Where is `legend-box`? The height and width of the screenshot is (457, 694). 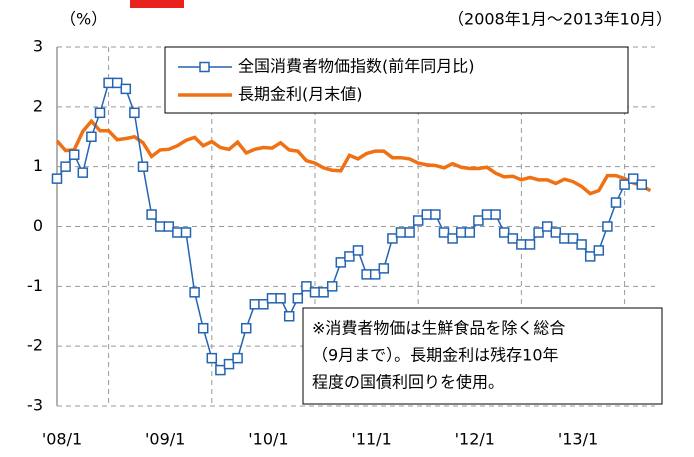
legend-box is located at coordinates (396, 80).